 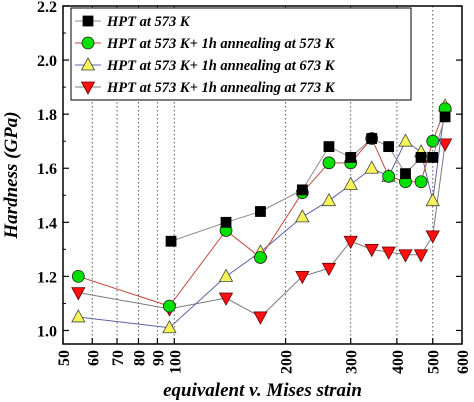 What do you see at coordinates (463, 362) in the screenshot?
I see `x-tick-label: 600` at bounding box center [463, 362].